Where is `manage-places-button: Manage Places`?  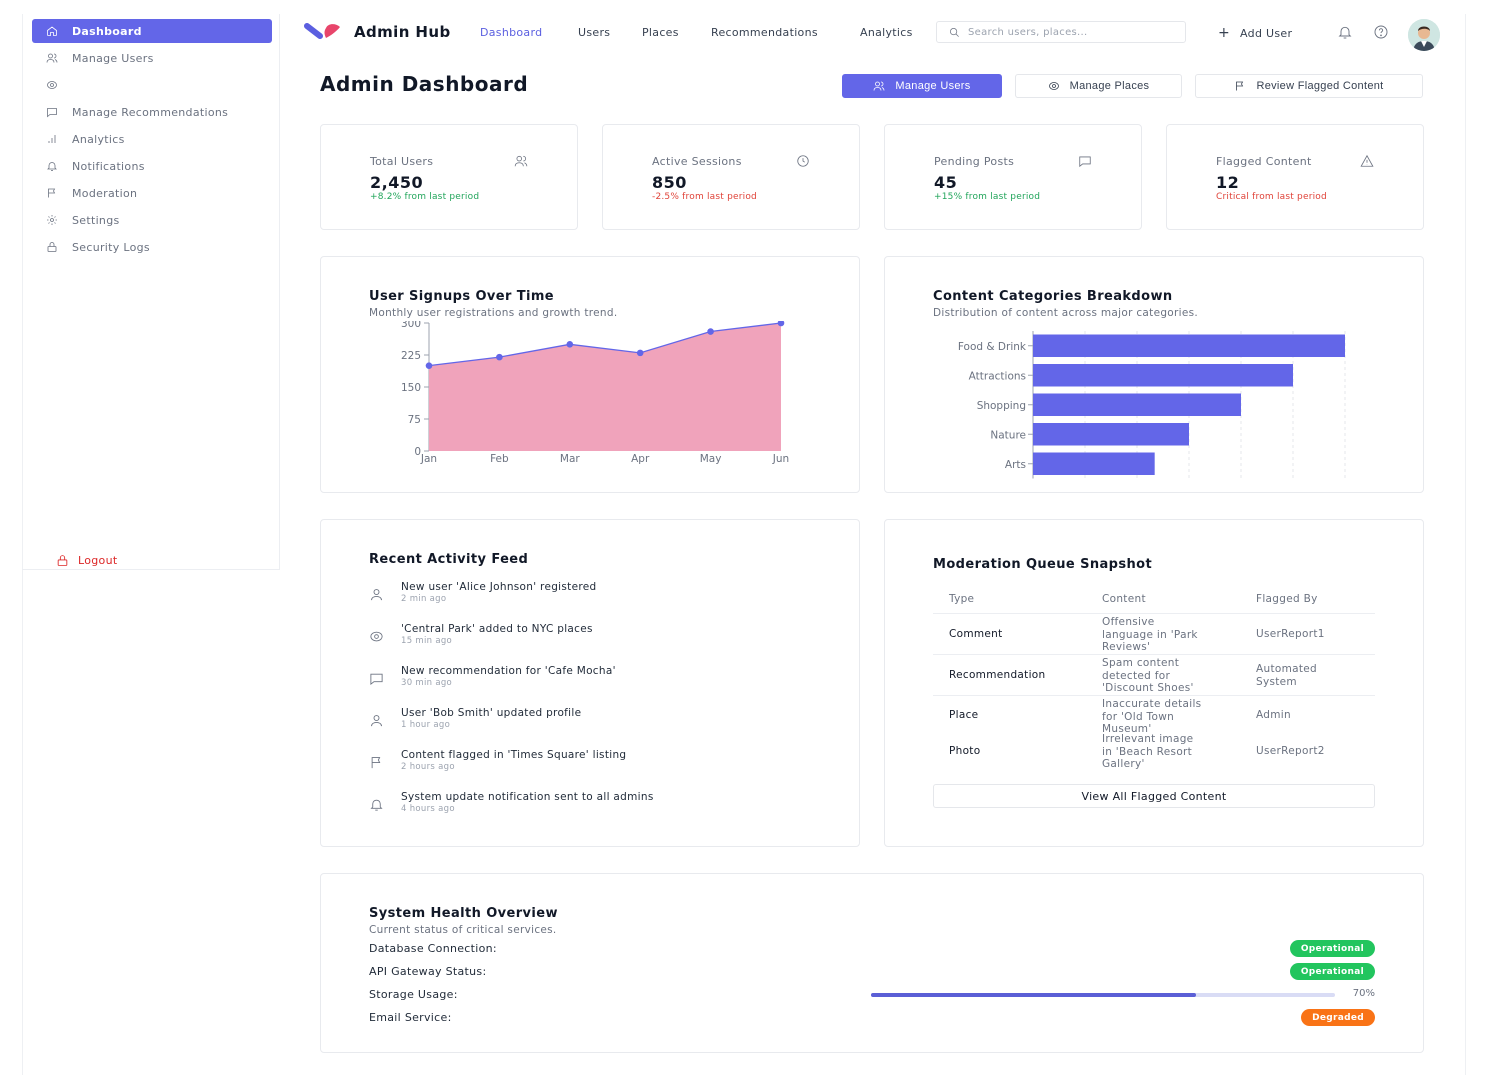 manage-places-button: Manage Places is located at coordinates (1098, 86).